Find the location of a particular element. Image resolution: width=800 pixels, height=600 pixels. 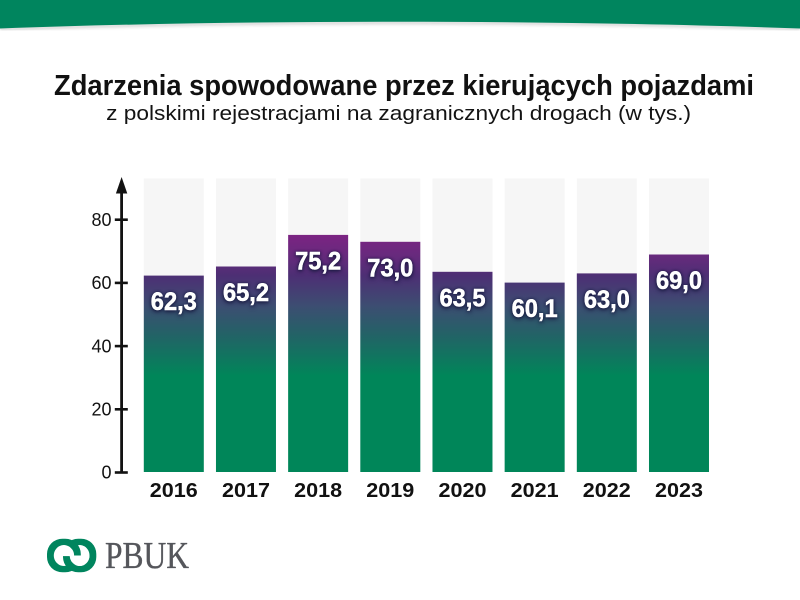

svg-text: 2023 is located at coordinates (679, 491).